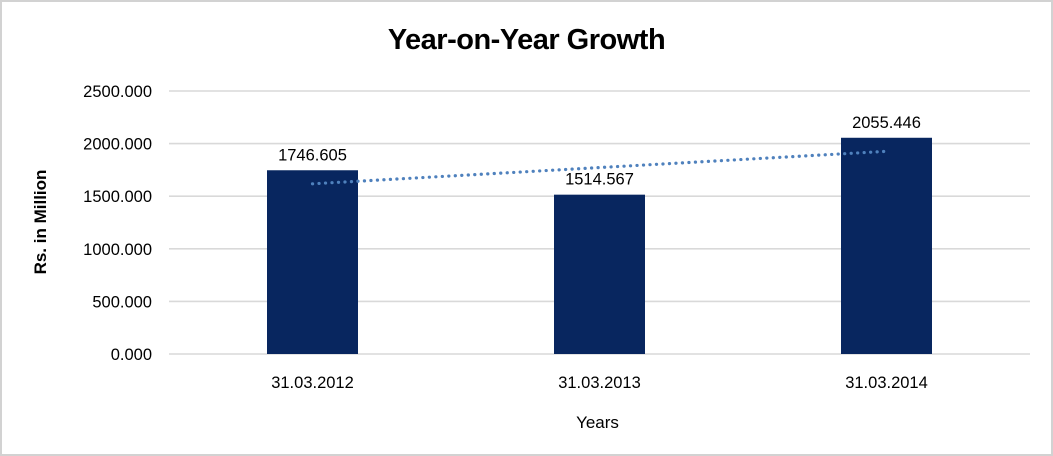 This screenshot has height=456, width=1053. Describe the element at coordinates (599, 180) in the screenshot. I see `bar-value-label: 1514.567` at that location.